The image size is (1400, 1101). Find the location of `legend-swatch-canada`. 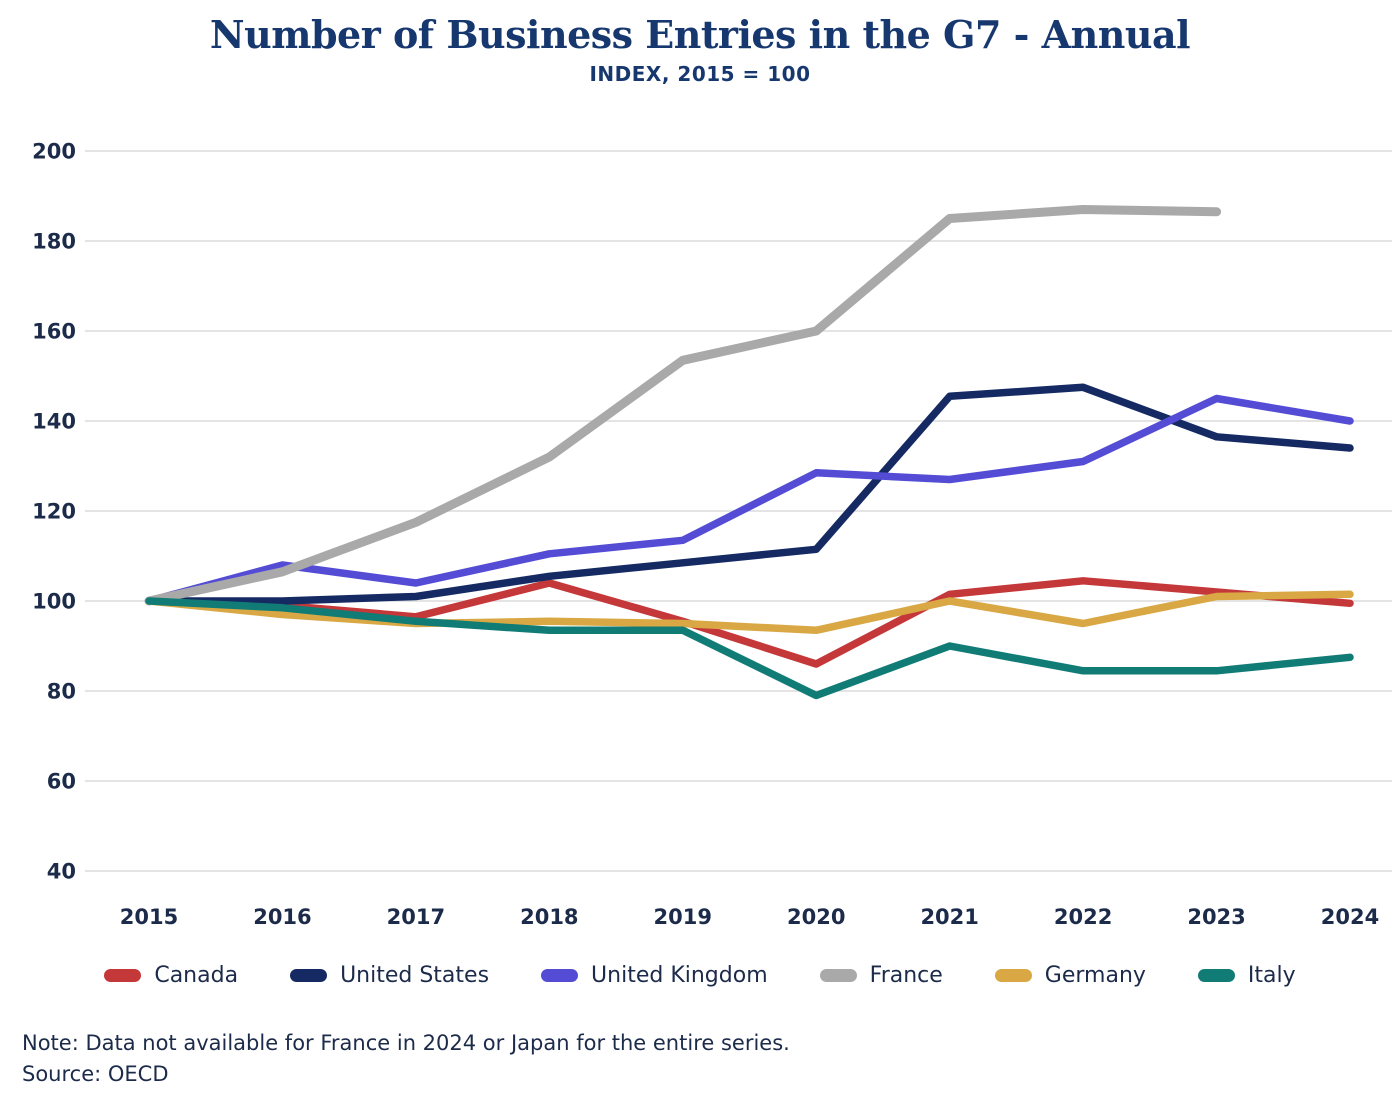

legend-swatch-canada is located at coordinates (123, 975).